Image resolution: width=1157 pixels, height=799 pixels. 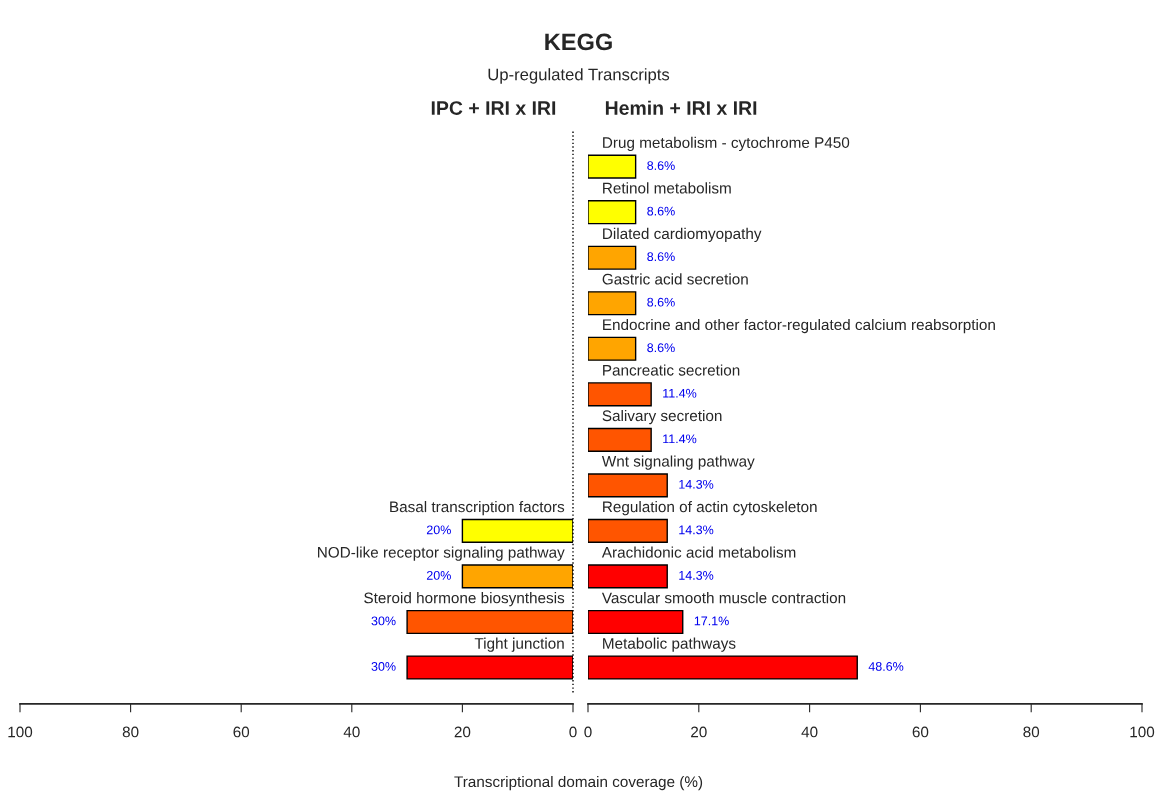 What do you see at coordinates (671, 370) in the screenshot?
I see `category-label: Pancreatic secretion` at bounding box center [671, 370].